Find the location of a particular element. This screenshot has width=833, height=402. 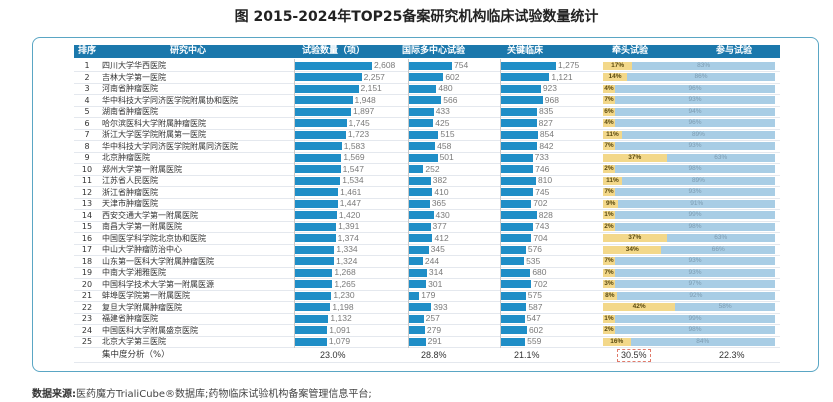

intl-value: 515 is located at coordinates (447, 134).